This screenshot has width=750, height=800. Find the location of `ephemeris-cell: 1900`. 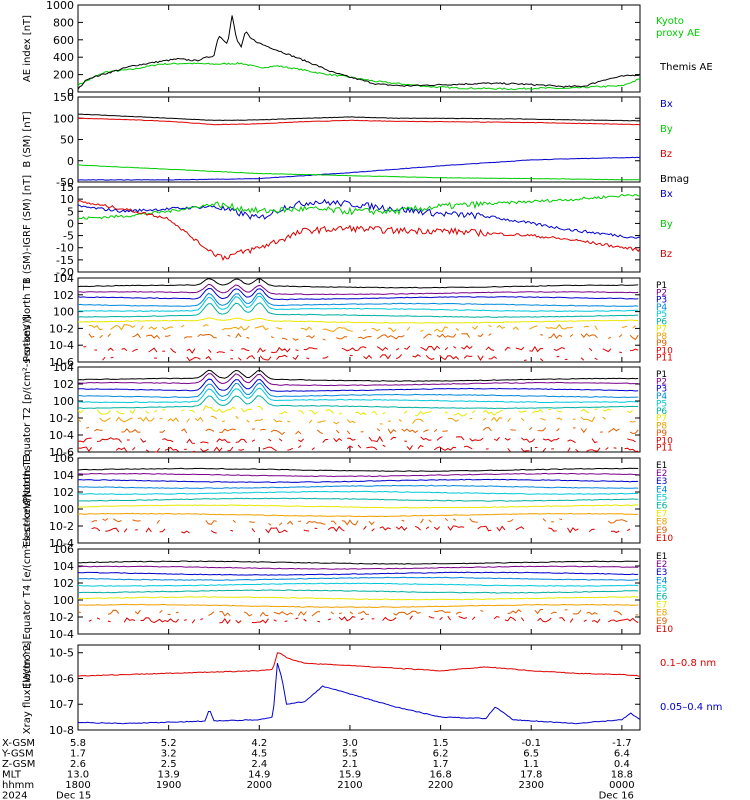

ephemeris-cell: 1900 is located at coordinates (168, 785).